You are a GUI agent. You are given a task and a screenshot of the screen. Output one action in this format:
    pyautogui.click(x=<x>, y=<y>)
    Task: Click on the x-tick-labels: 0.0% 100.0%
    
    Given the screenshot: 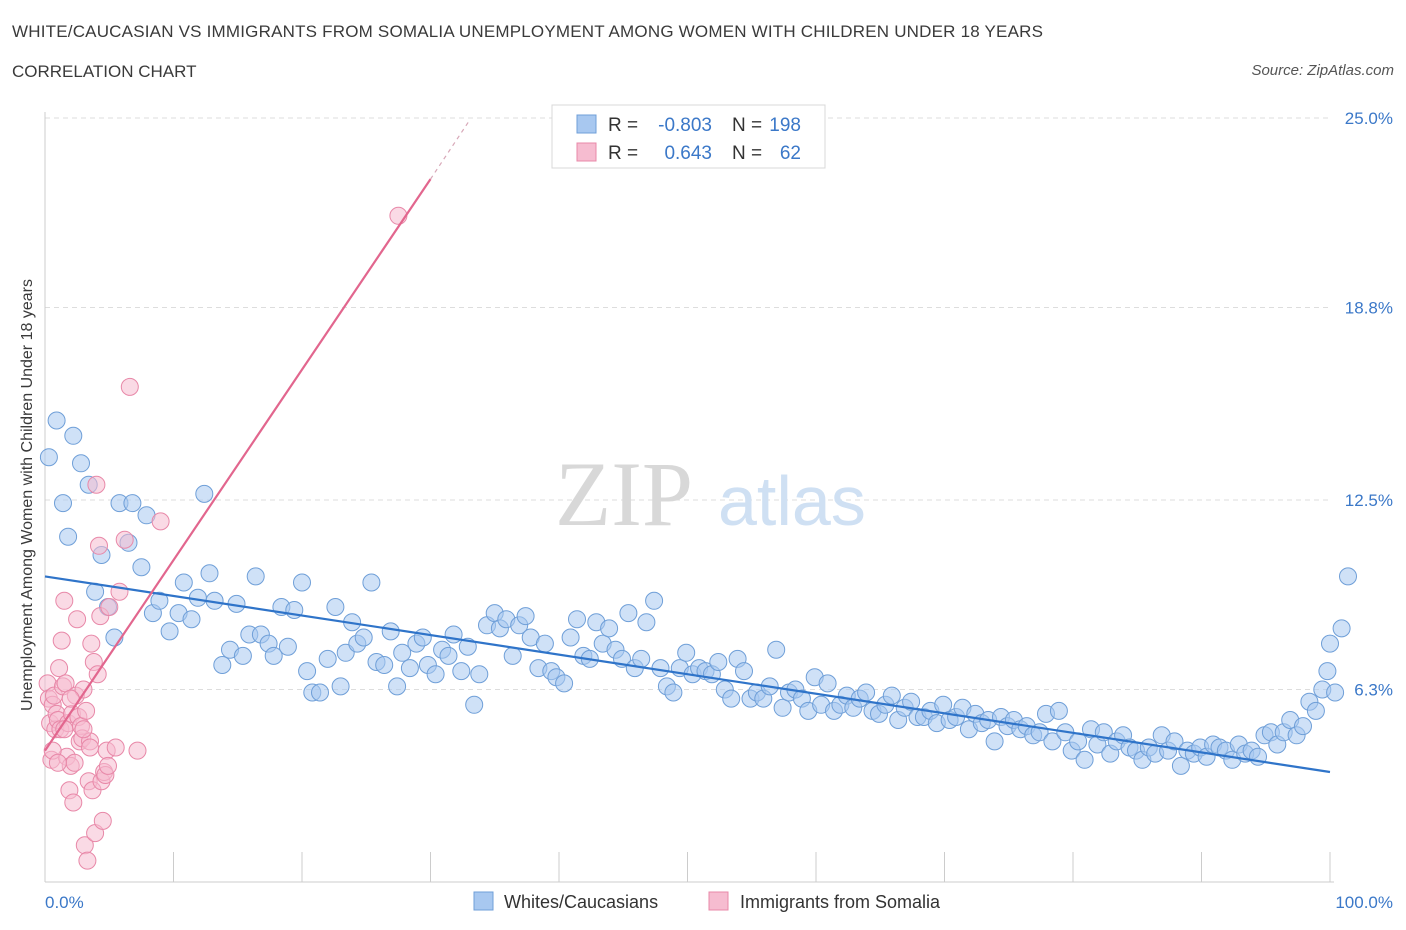 What is the action you would take?
    pyautogui.click(x=719, y=902)
    